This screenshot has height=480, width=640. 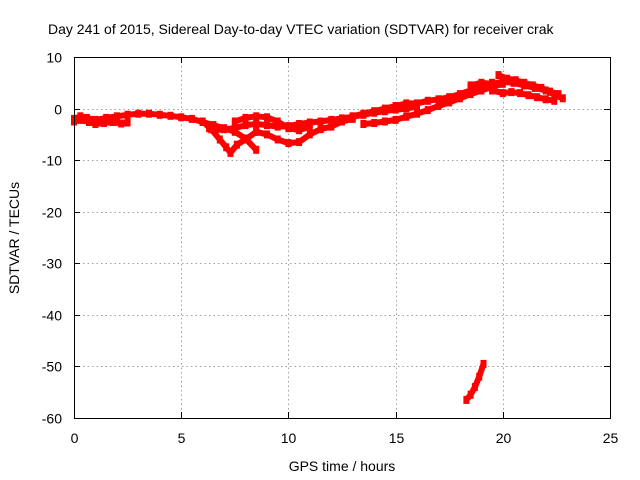 What do you see at coordinates (52, 419) in the screenshot?
I see `y-tick-label: -60` at bounding box center [52, 419].